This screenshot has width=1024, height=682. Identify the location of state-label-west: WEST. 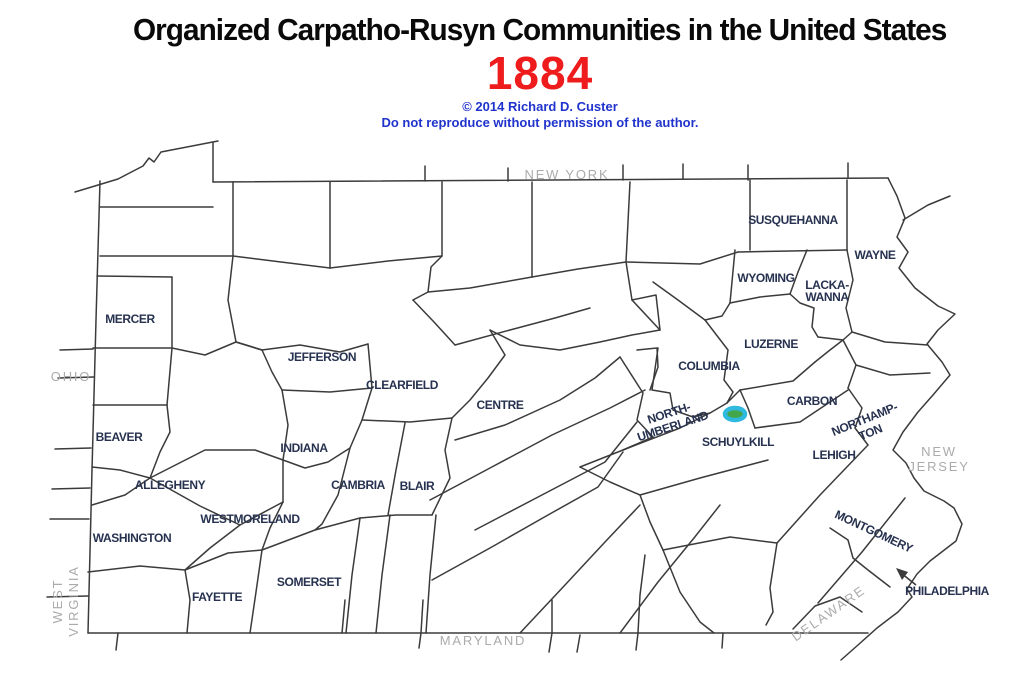
(57, 601).